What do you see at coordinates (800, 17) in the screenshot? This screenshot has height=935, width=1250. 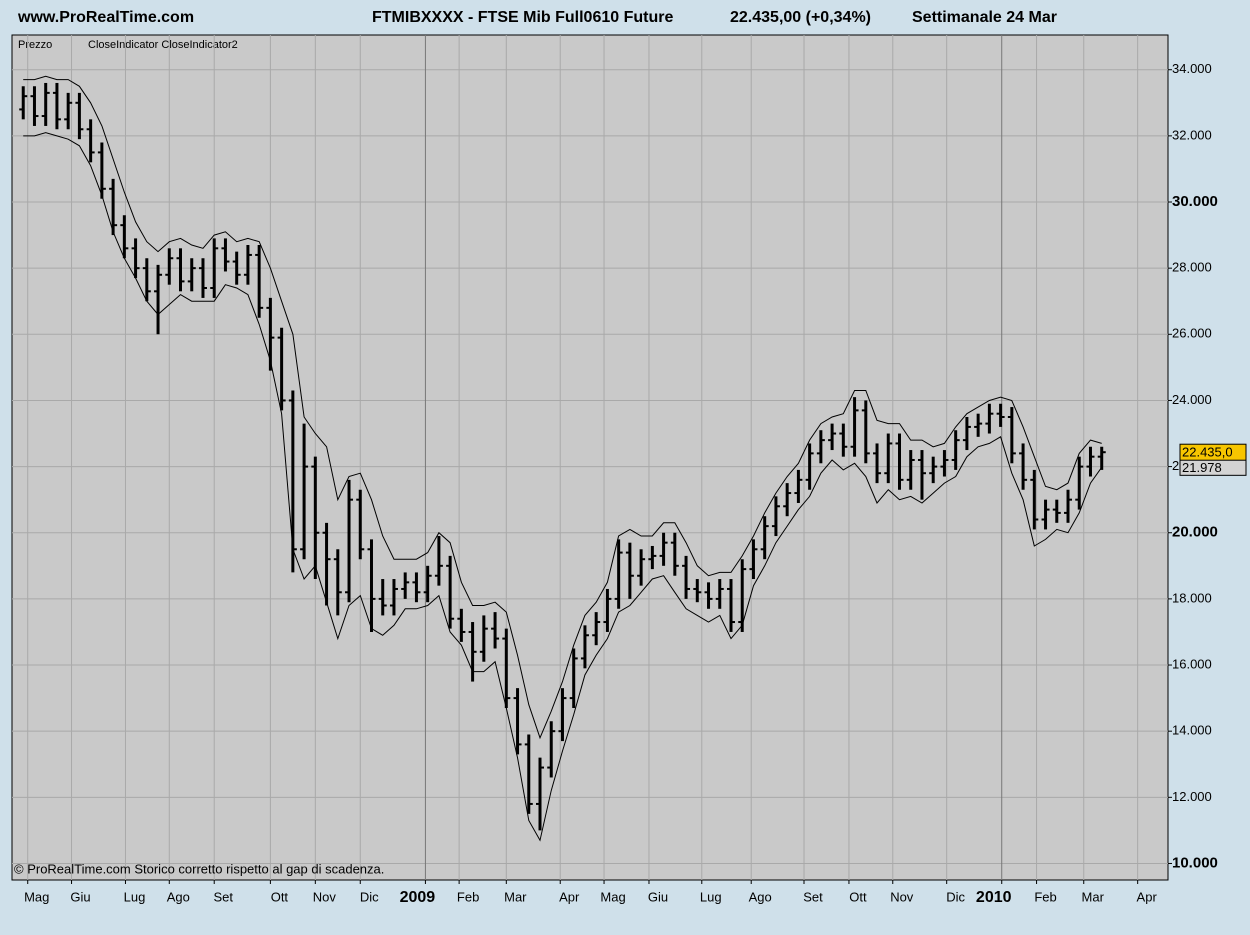 I see `quote: 22.435,00 (+0,34%)` at bounding box center [800, 17].